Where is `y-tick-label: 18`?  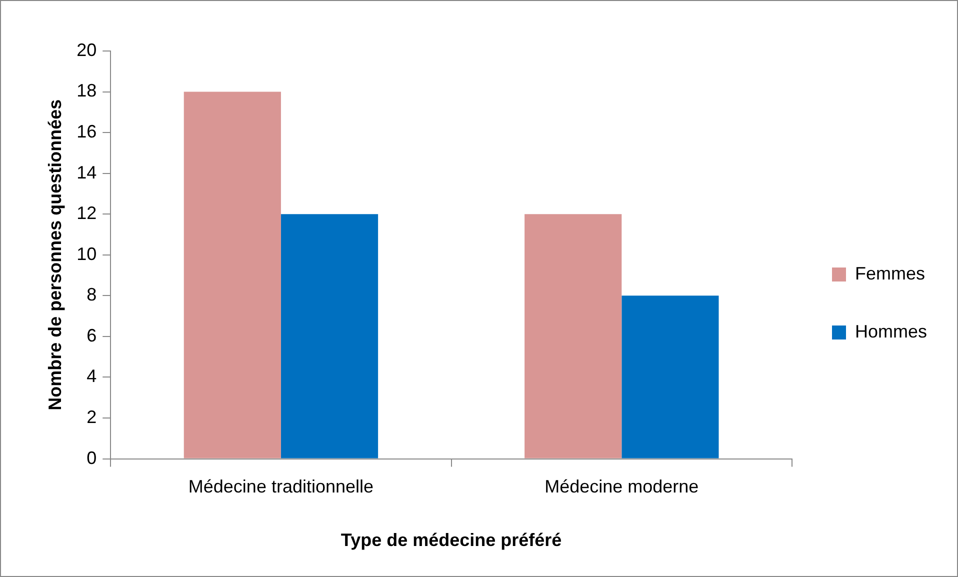
y-tick-label: 18 is located at coordinates (86, 90).